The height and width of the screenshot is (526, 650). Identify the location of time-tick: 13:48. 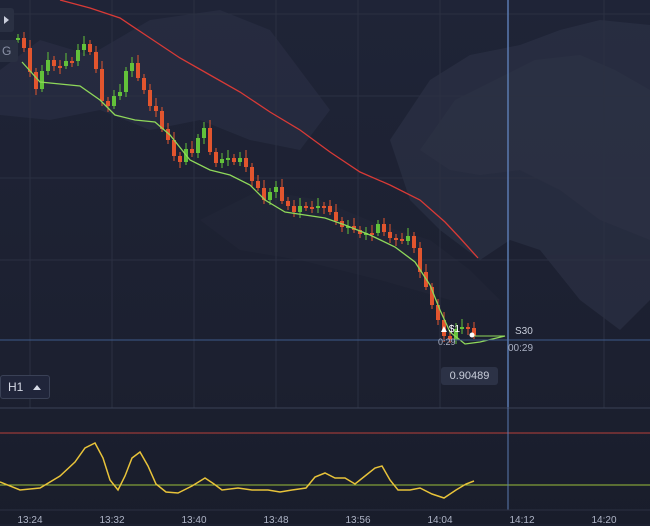
(276, 520).